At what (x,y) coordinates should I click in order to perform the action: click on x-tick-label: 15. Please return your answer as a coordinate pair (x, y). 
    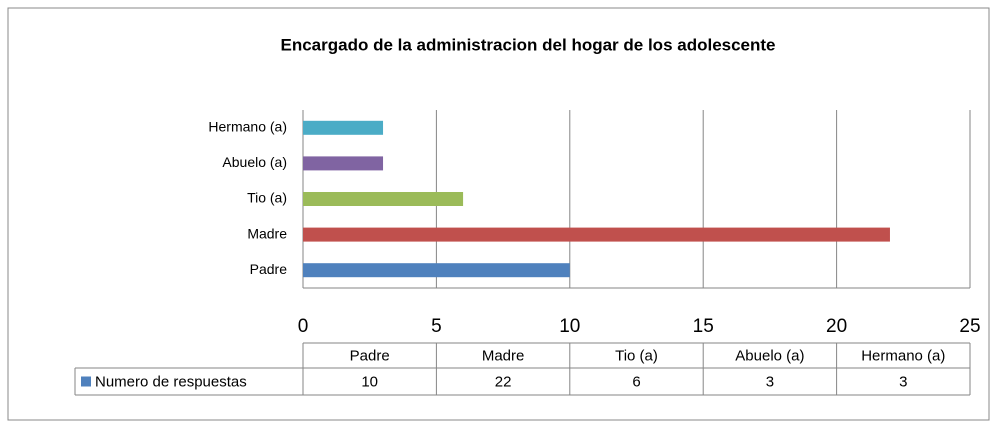
    Looking at the image, I should click on (703, 326).